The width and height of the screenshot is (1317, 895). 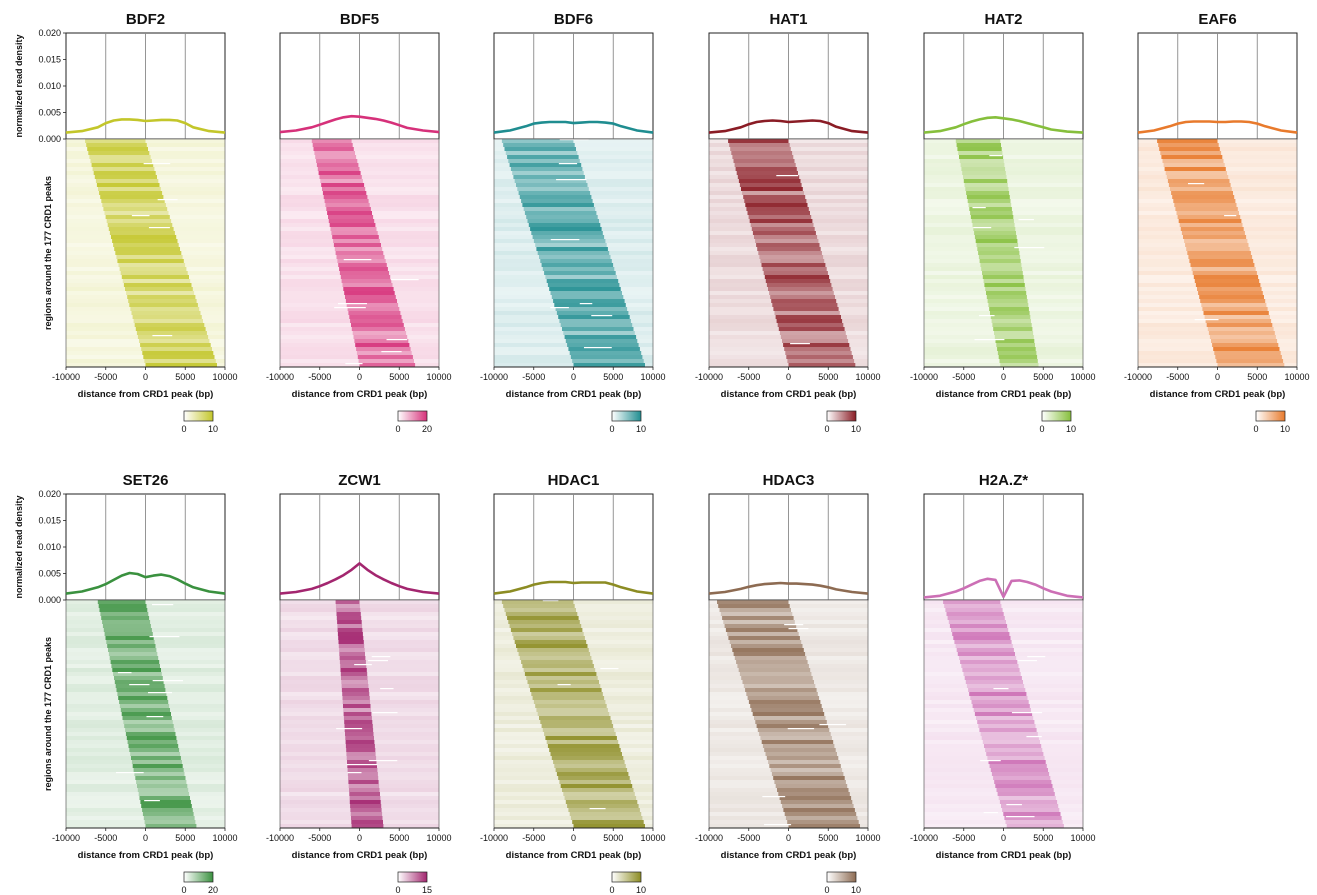 I want to click on heatmap-y-axis-label: regions around the 177 CRD1 peaks, so click(x=48, y=253).